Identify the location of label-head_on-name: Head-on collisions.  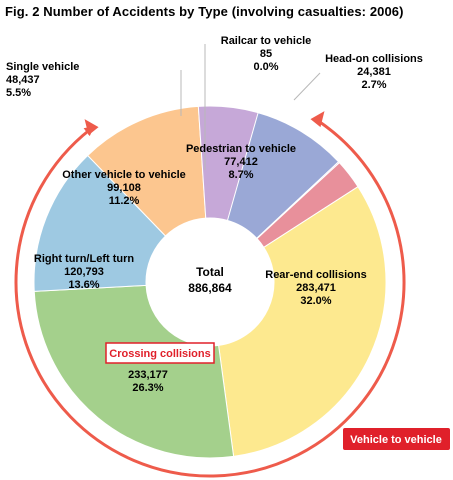
(374, 59).